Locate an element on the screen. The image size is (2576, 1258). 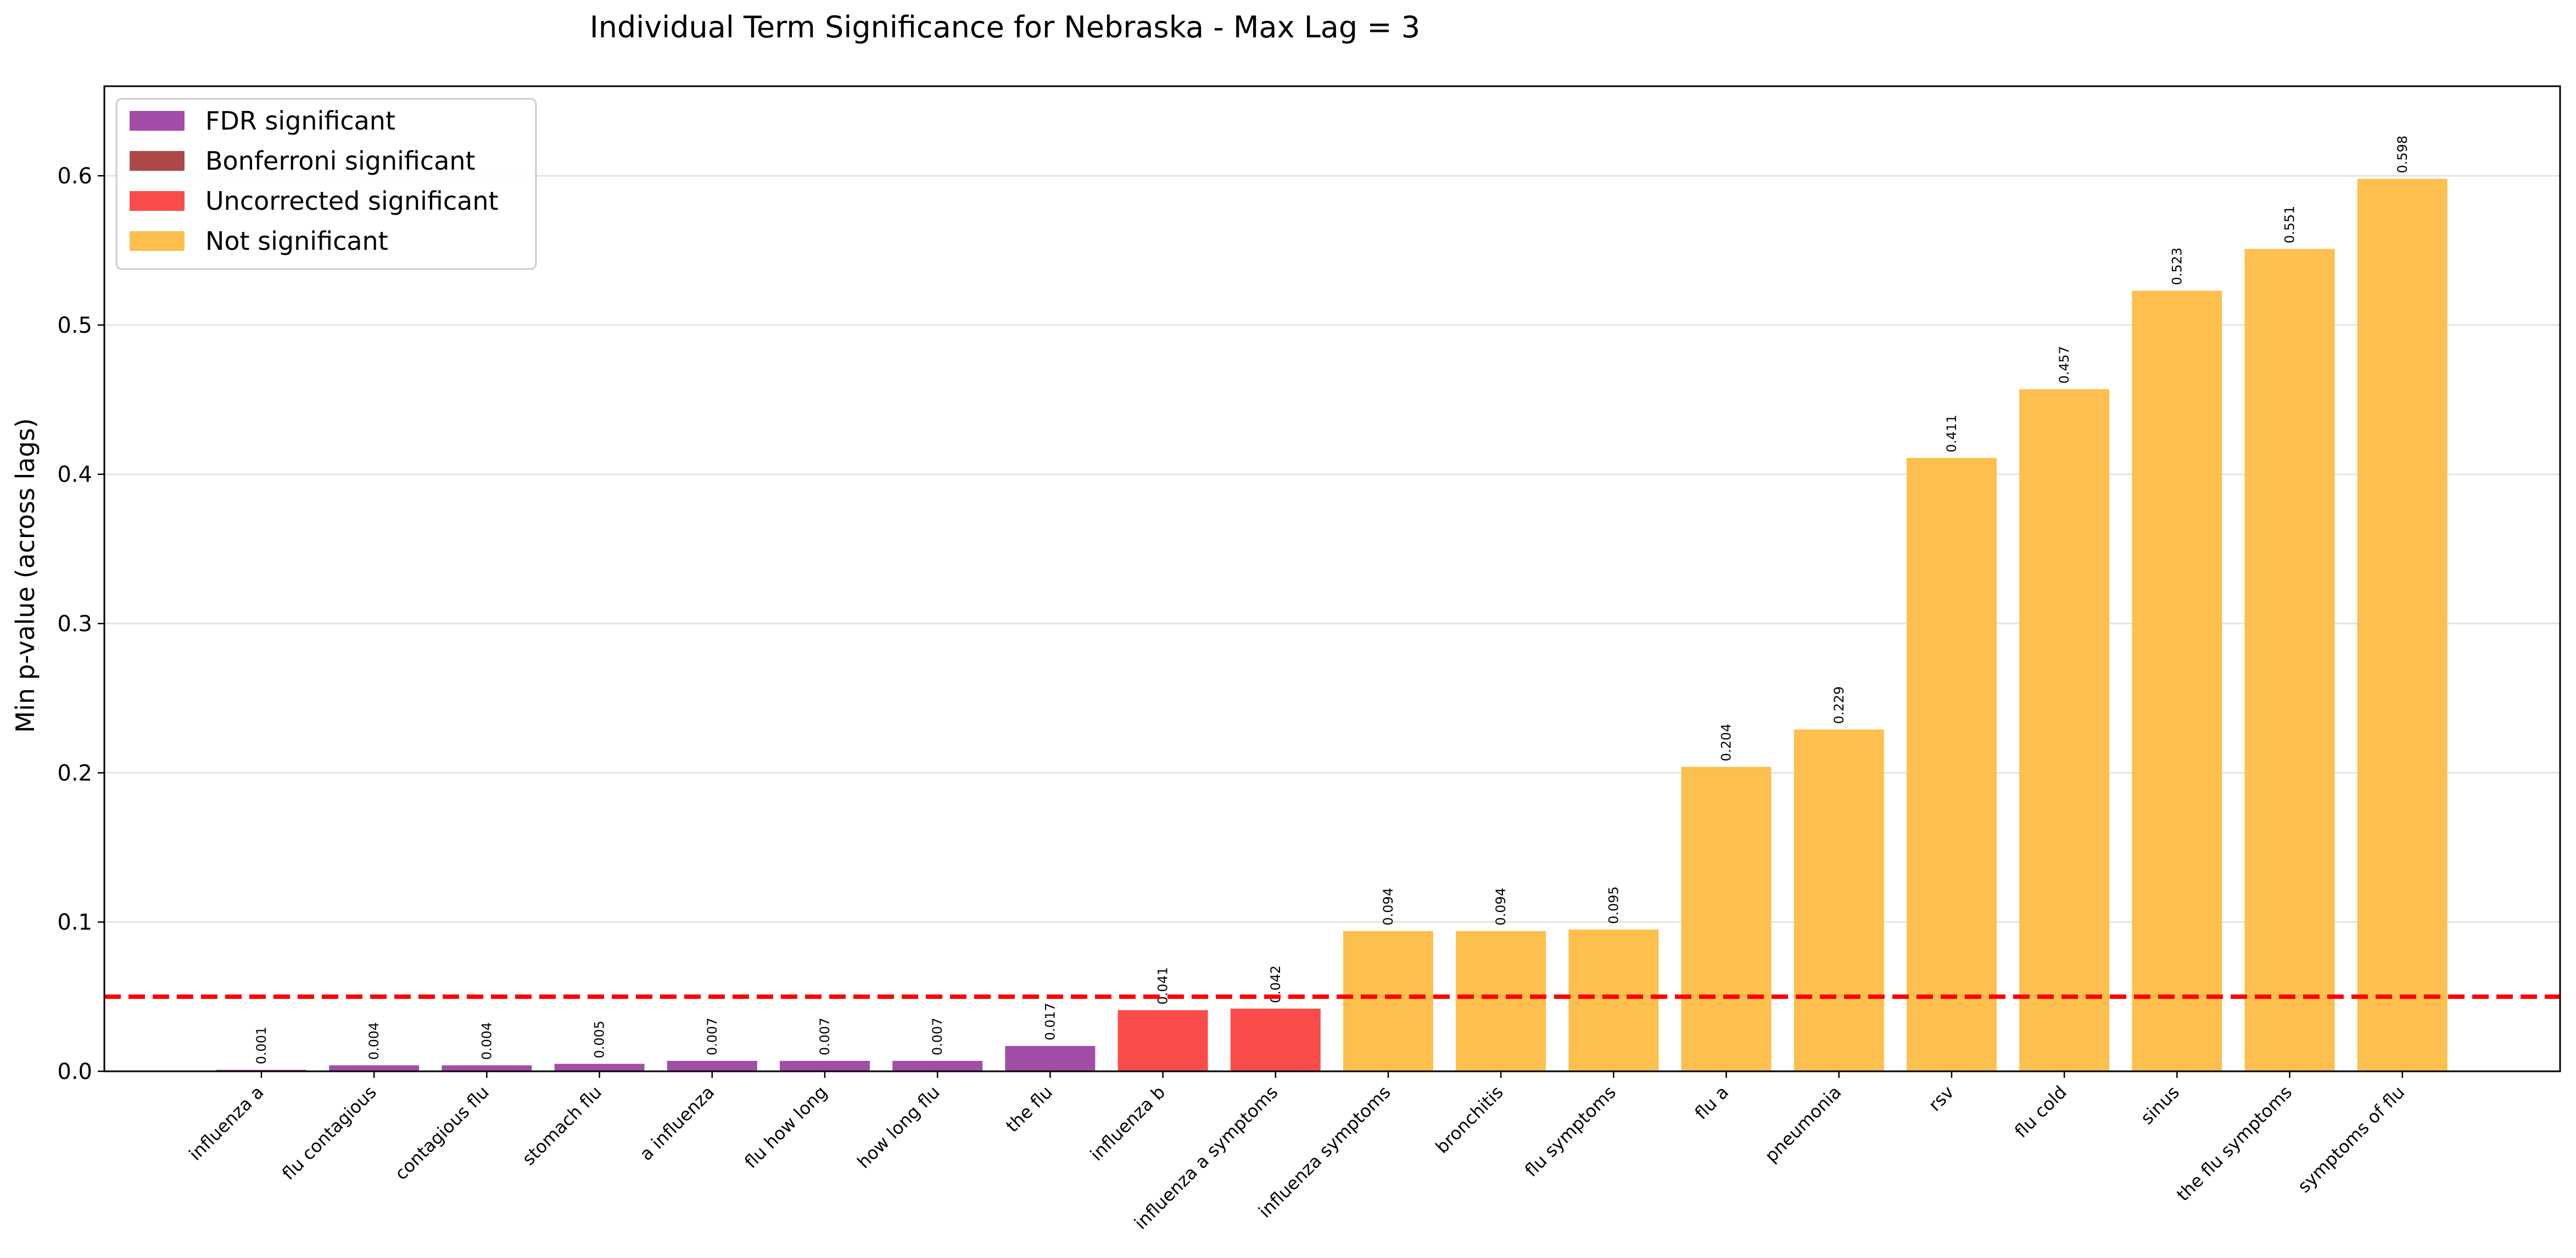
bar-value-label: 0.411 is located at coordinates (1952, 433).